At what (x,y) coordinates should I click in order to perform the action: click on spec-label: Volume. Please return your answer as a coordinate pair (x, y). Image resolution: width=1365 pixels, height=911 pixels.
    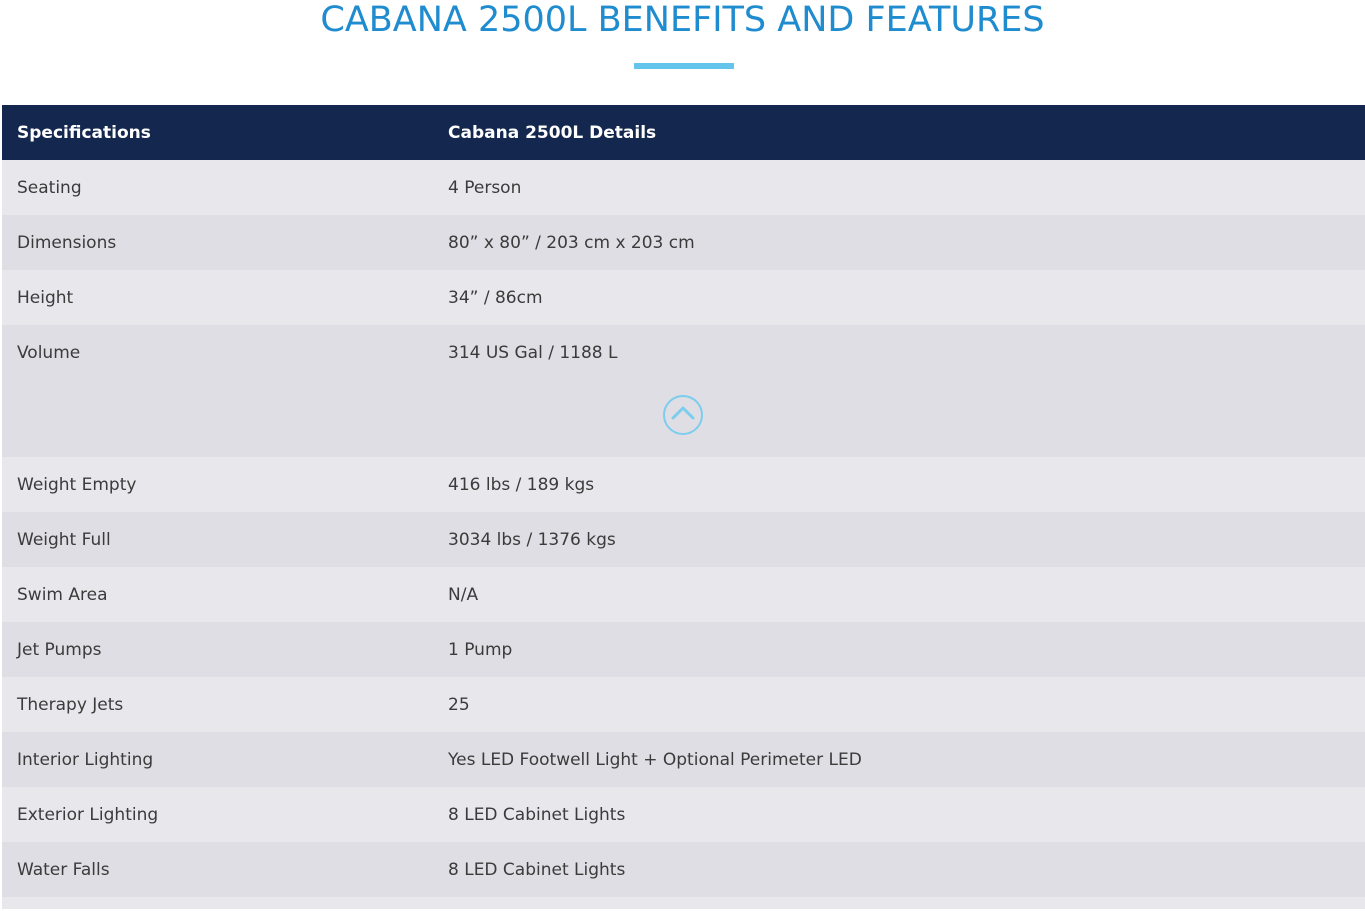
    Looking at the image, I should click on (49, 352).